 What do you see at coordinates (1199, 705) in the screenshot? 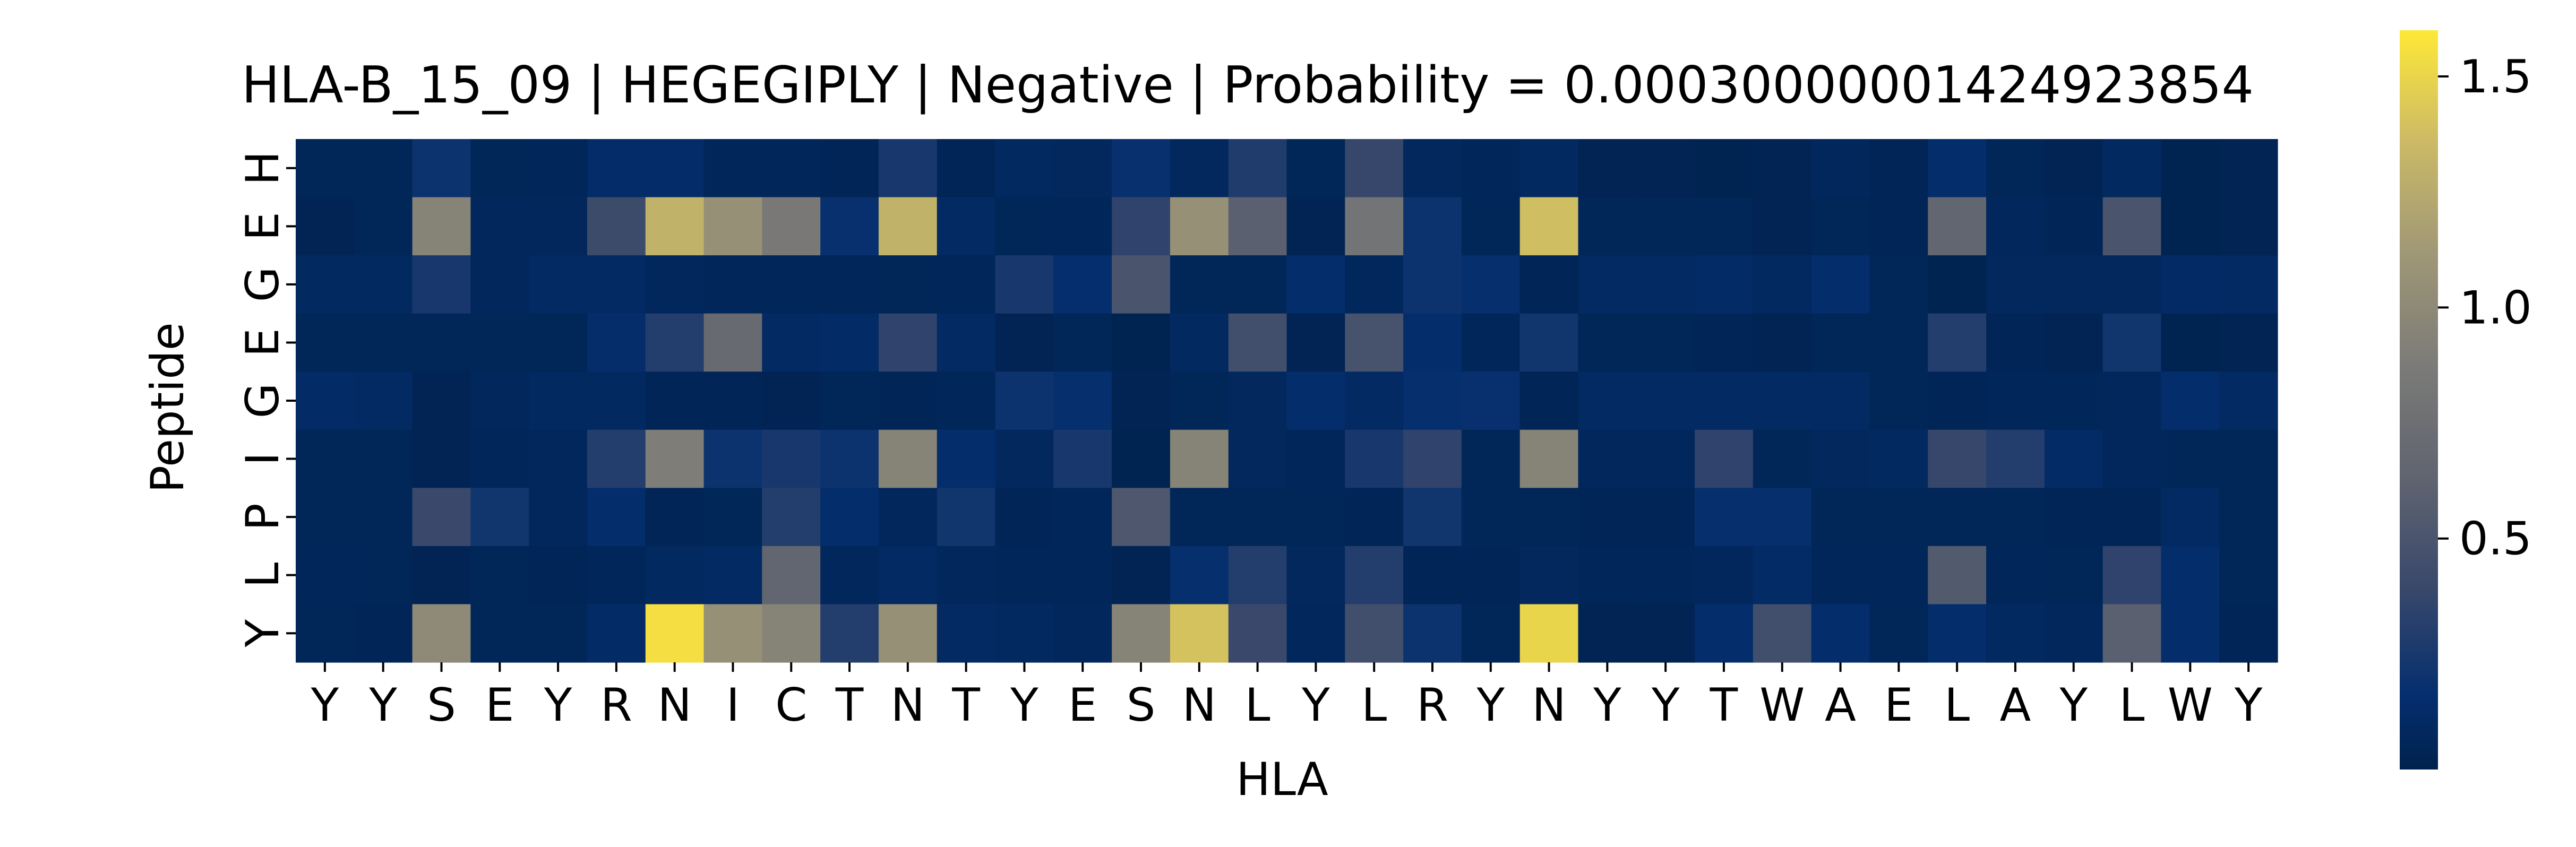
I see `x-tick-label: N` at bounding box center [1199, 705].